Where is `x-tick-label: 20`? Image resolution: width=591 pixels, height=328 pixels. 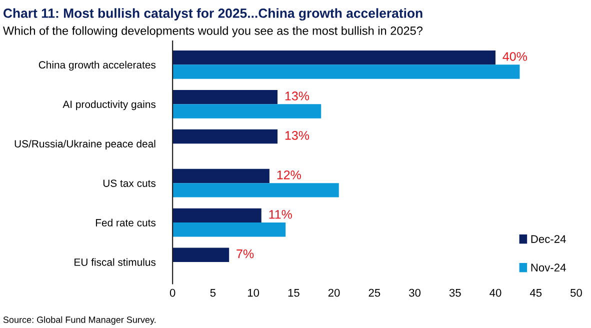 x-tick-label: 20 is located at coordinates (334, 292).